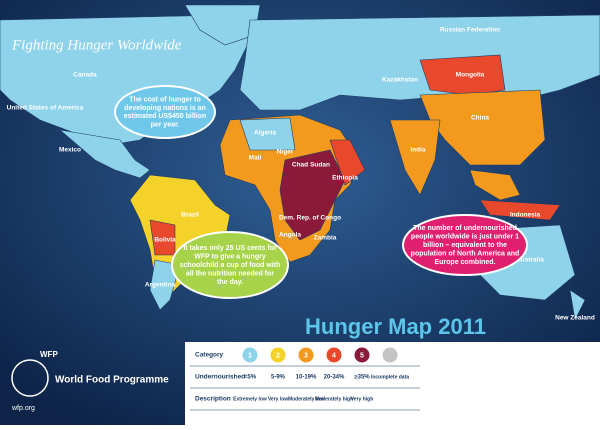 The image size is (600, 430). Describe the element at coordinates (480, 118) in the screenshot. I see `country-label: China` at that location.